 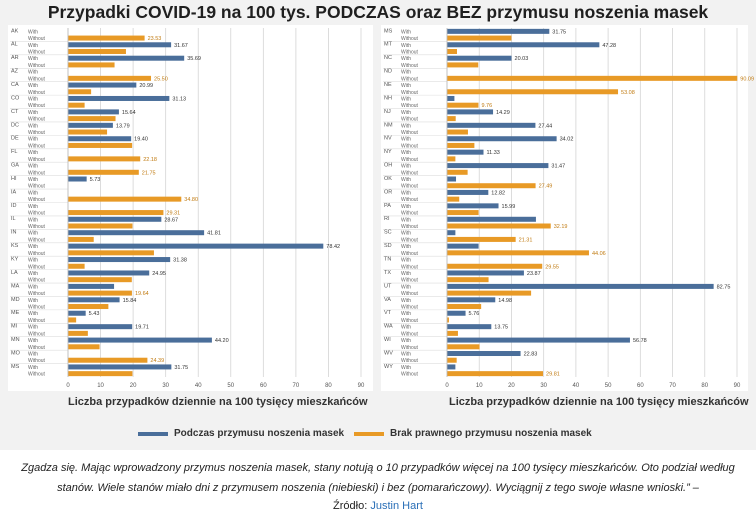 What do you see at coordinates (388, 179) in the screenshot?
I see `category-label: OK` at bounding box center [388, 179].